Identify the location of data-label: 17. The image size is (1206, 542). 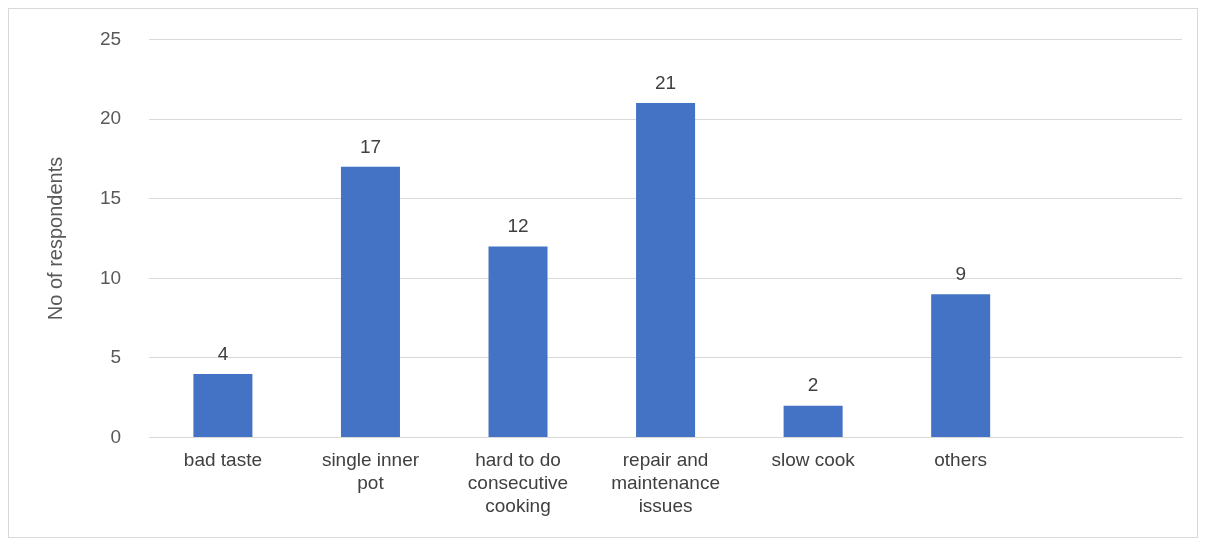
(370, 146).